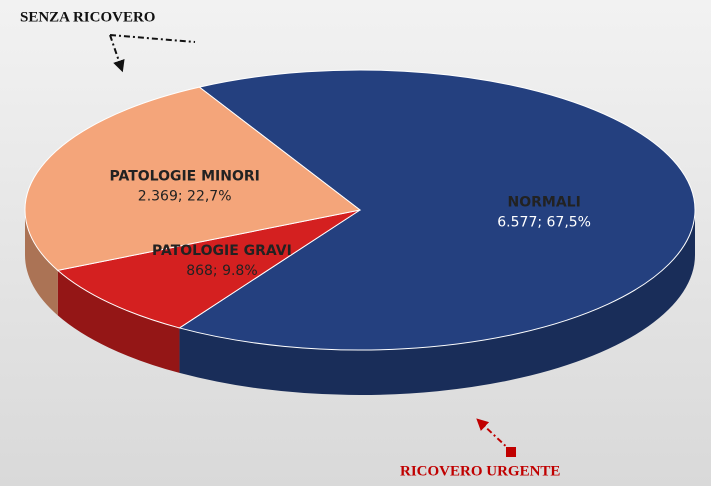  What do you see at coordinates (543, 203) in the screenshot?
I see `slice-label: NORMALI` at bounding box center [543, 203].